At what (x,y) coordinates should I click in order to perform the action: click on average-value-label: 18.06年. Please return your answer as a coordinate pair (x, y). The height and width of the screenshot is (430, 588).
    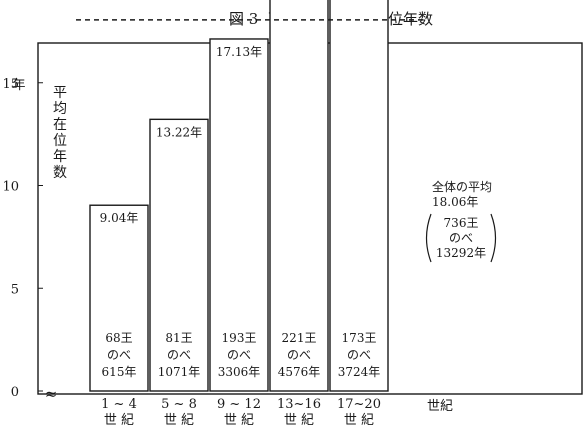
    Looking at the image, I should click on (455, 202).